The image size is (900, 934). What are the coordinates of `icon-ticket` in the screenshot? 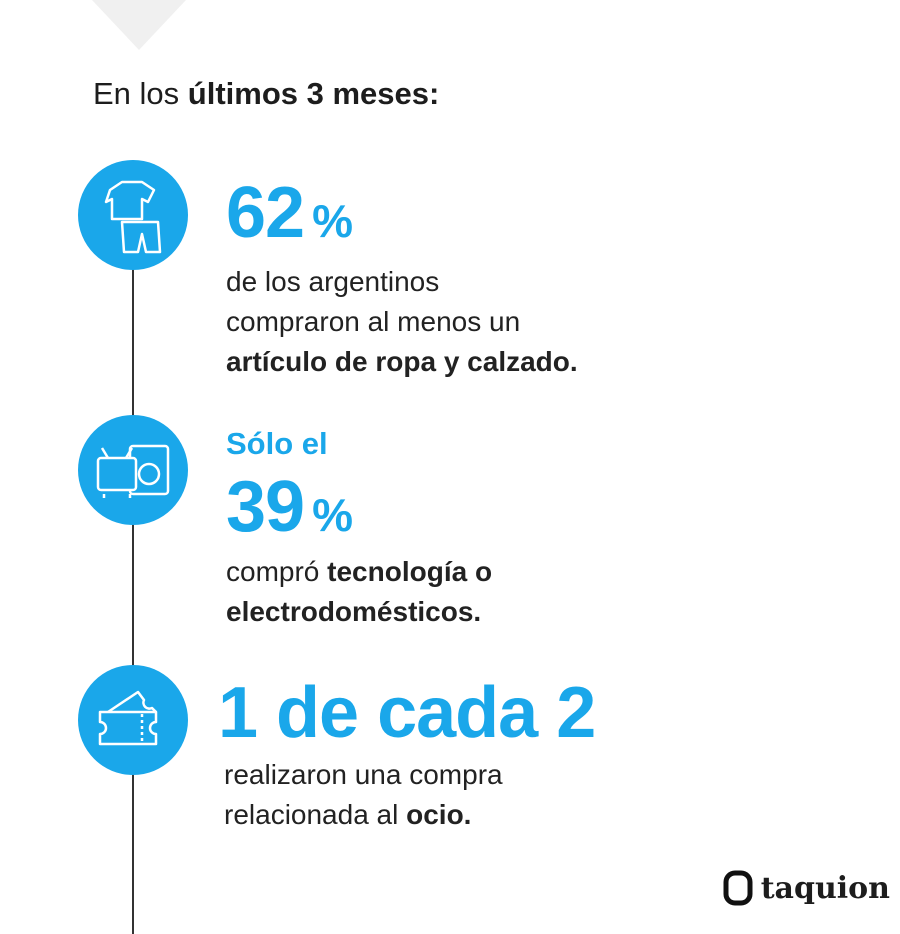 It's located at (133, 720).